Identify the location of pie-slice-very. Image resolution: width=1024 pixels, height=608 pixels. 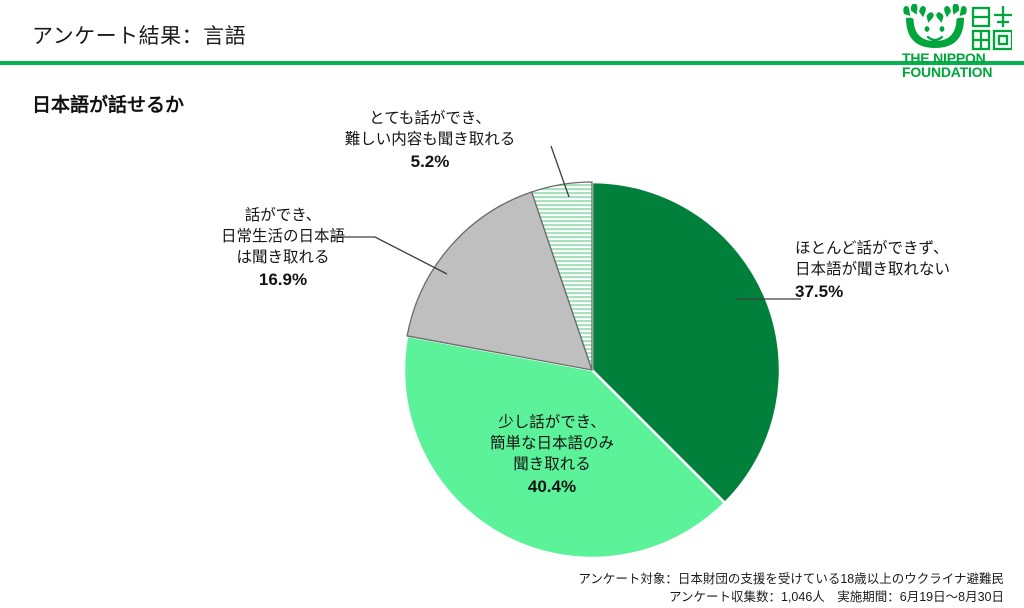
(561, 276).